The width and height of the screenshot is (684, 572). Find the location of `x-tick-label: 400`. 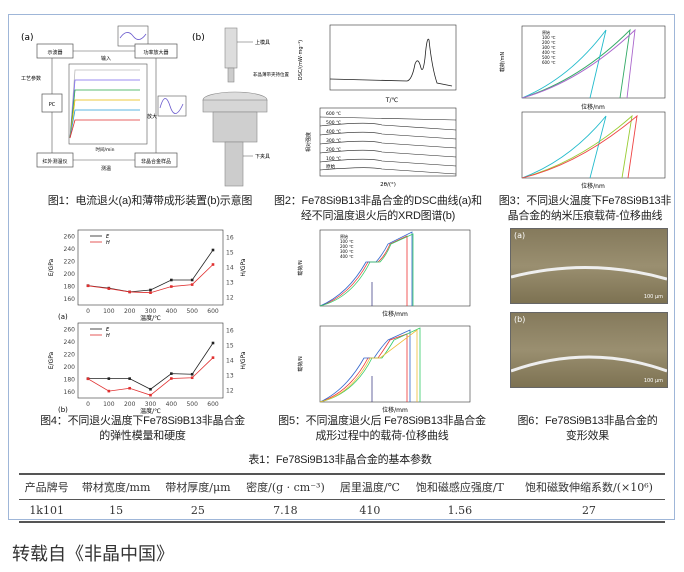

x-tick-label: 400 is located at coordinates (172, 311).